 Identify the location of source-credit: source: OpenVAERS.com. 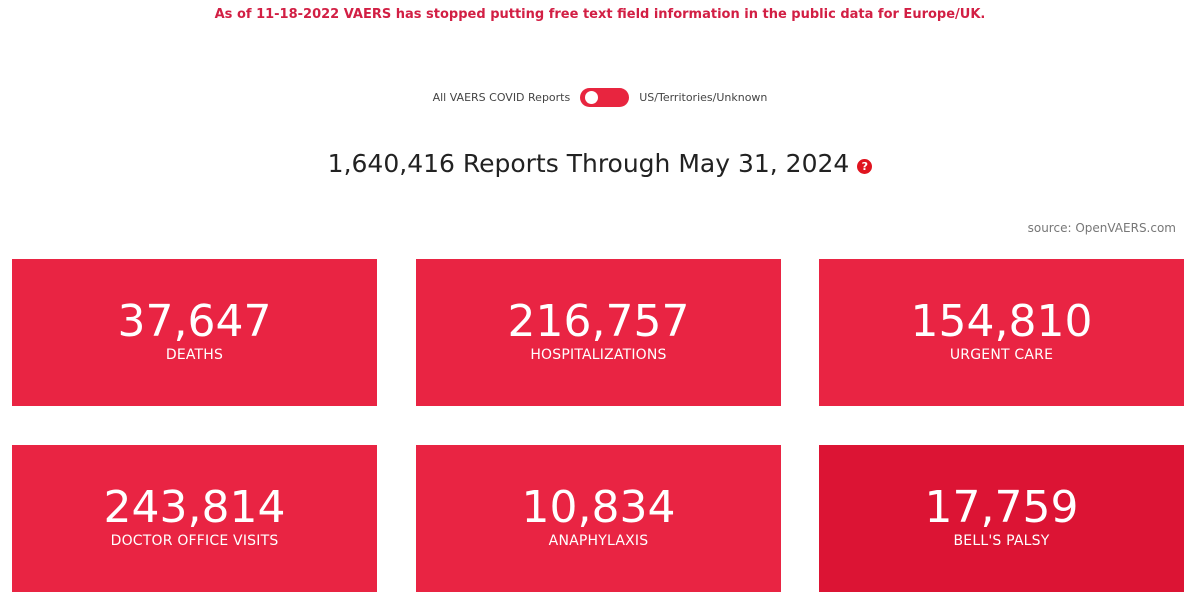
(1101, 228).